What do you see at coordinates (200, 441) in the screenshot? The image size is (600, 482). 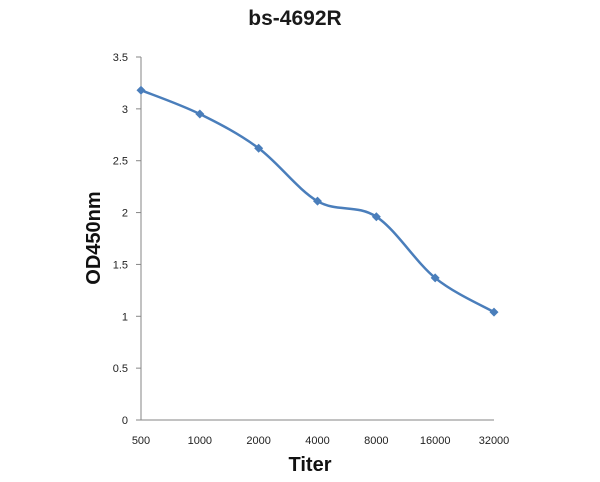 I see `x-tick-label: 1000` at bounding box center [200, 441].